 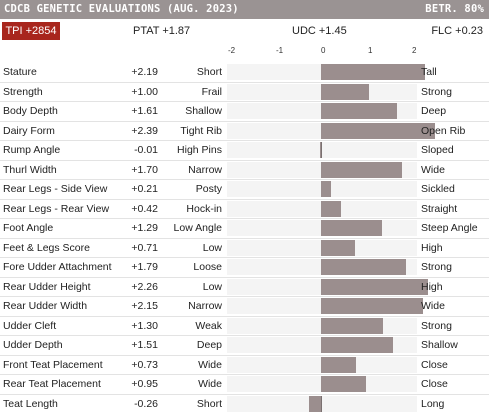 I want to click on trait-value: +1.00, so click(x=144, y=91).